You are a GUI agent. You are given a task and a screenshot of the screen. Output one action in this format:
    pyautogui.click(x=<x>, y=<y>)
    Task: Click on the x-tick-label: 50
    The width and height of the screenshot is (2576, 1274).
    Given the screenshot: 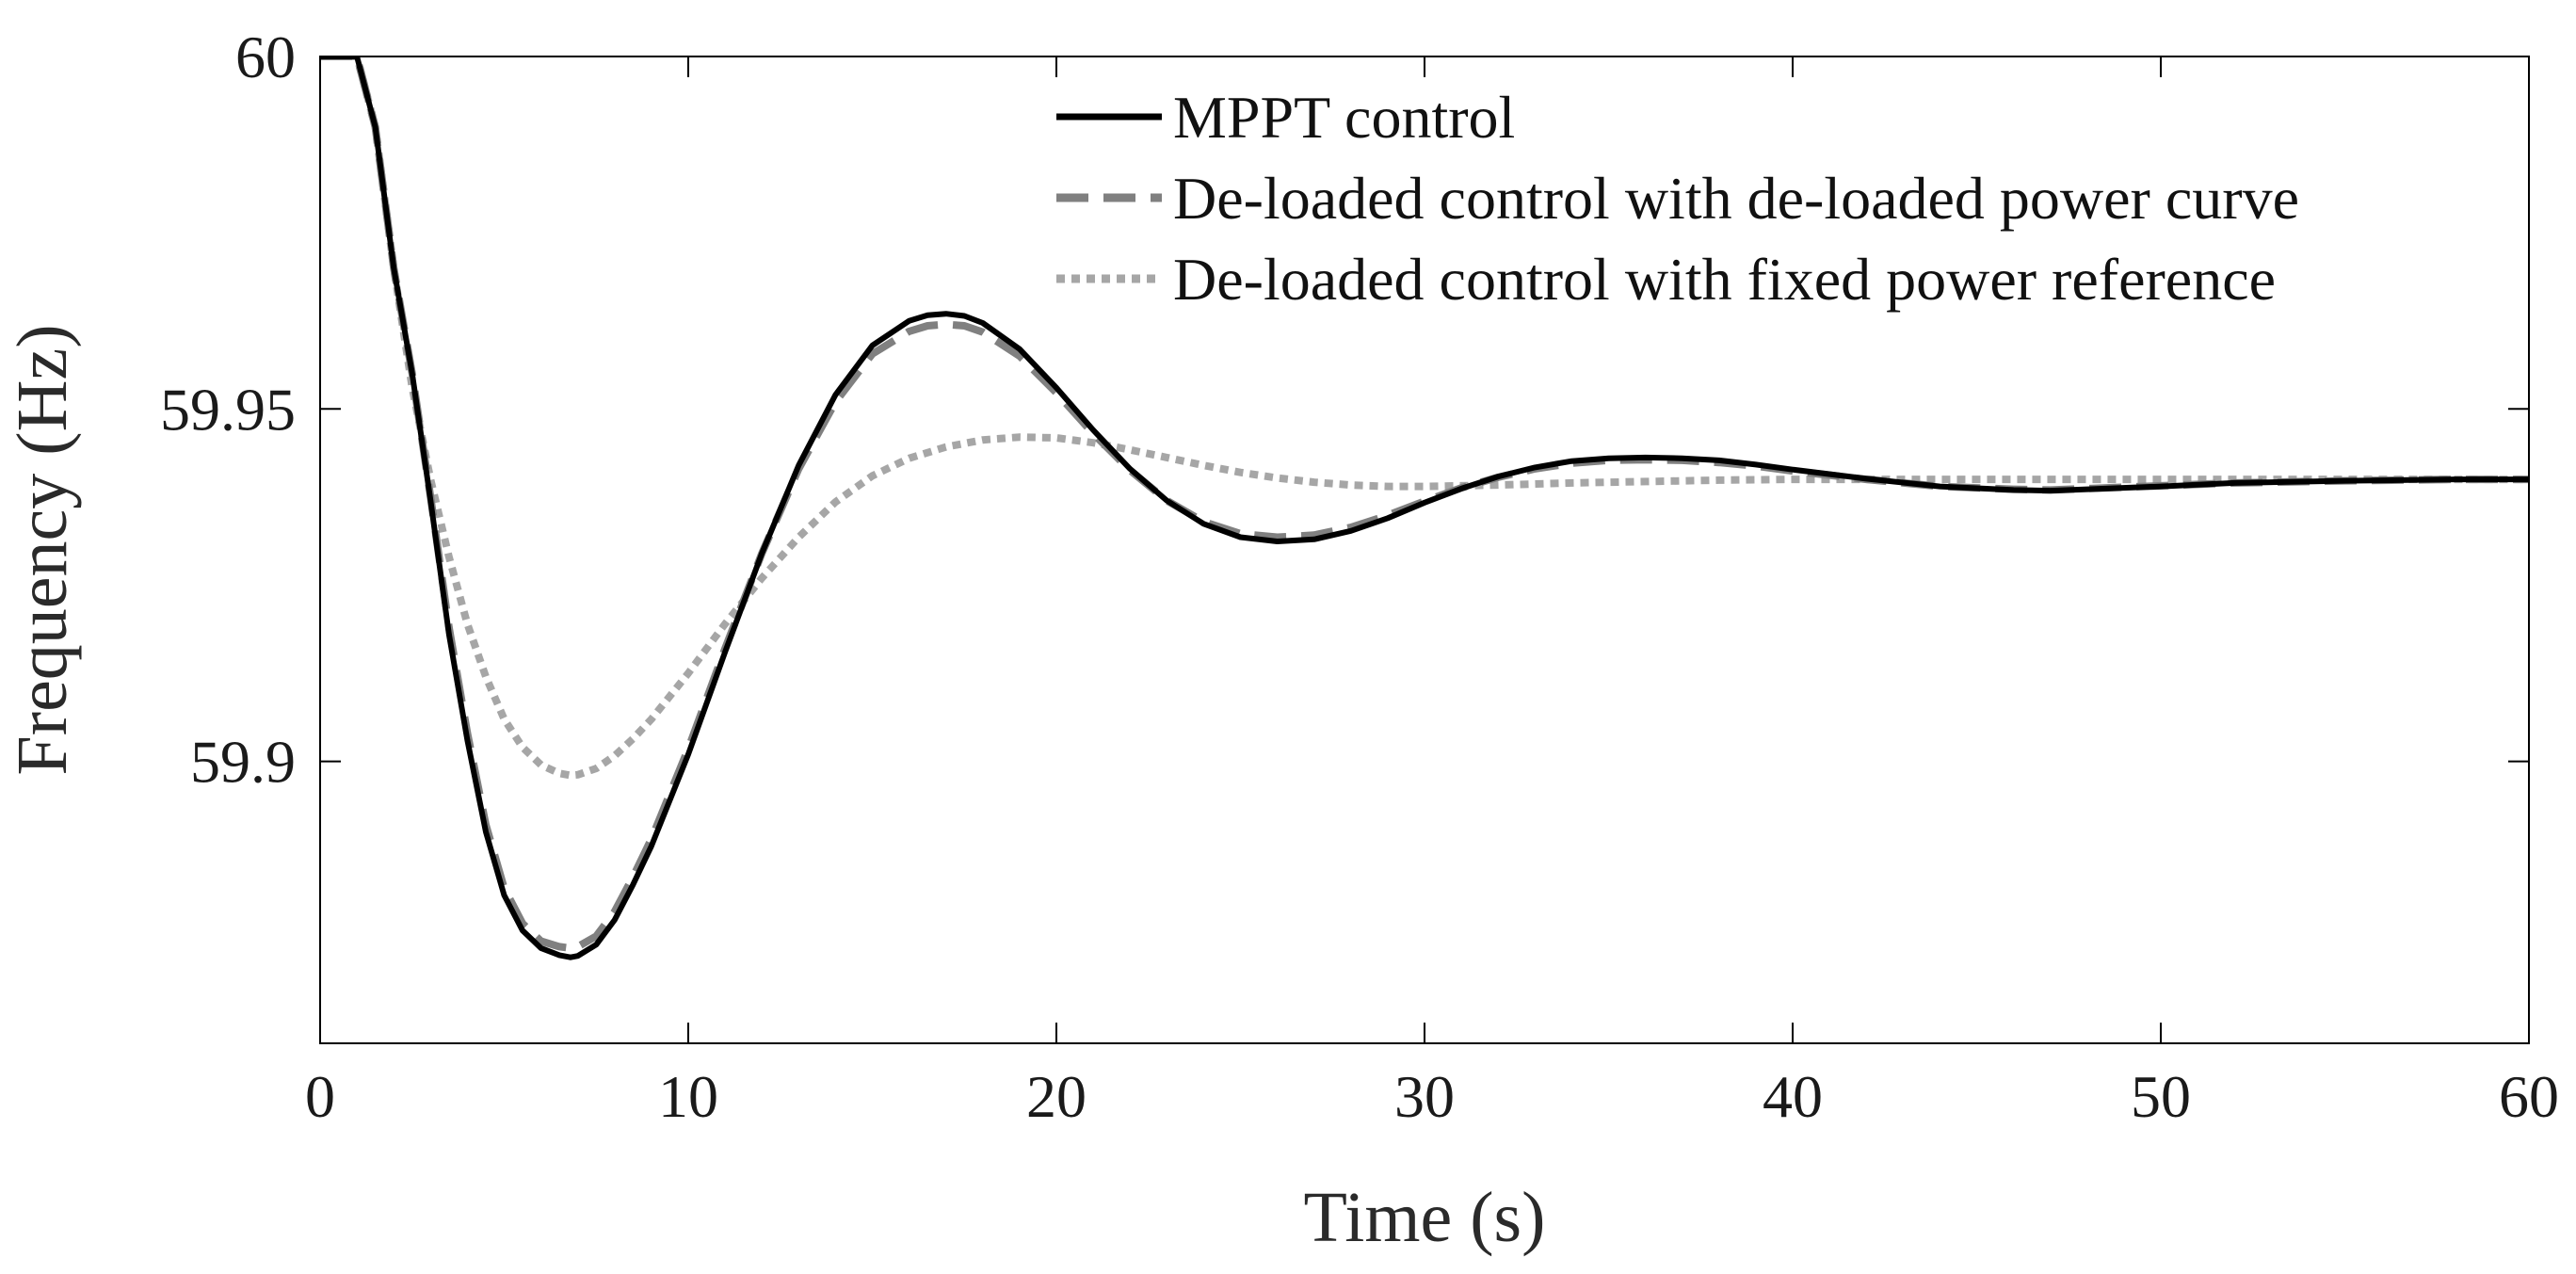 What is the action you would take?
    pyautogui.click(x=2161, y=1096)
    